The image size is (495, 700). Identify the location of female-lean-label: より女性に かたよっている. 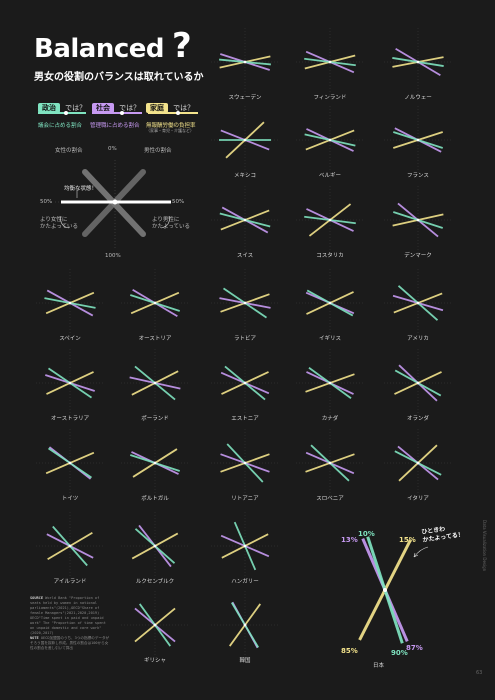
(59, 223).